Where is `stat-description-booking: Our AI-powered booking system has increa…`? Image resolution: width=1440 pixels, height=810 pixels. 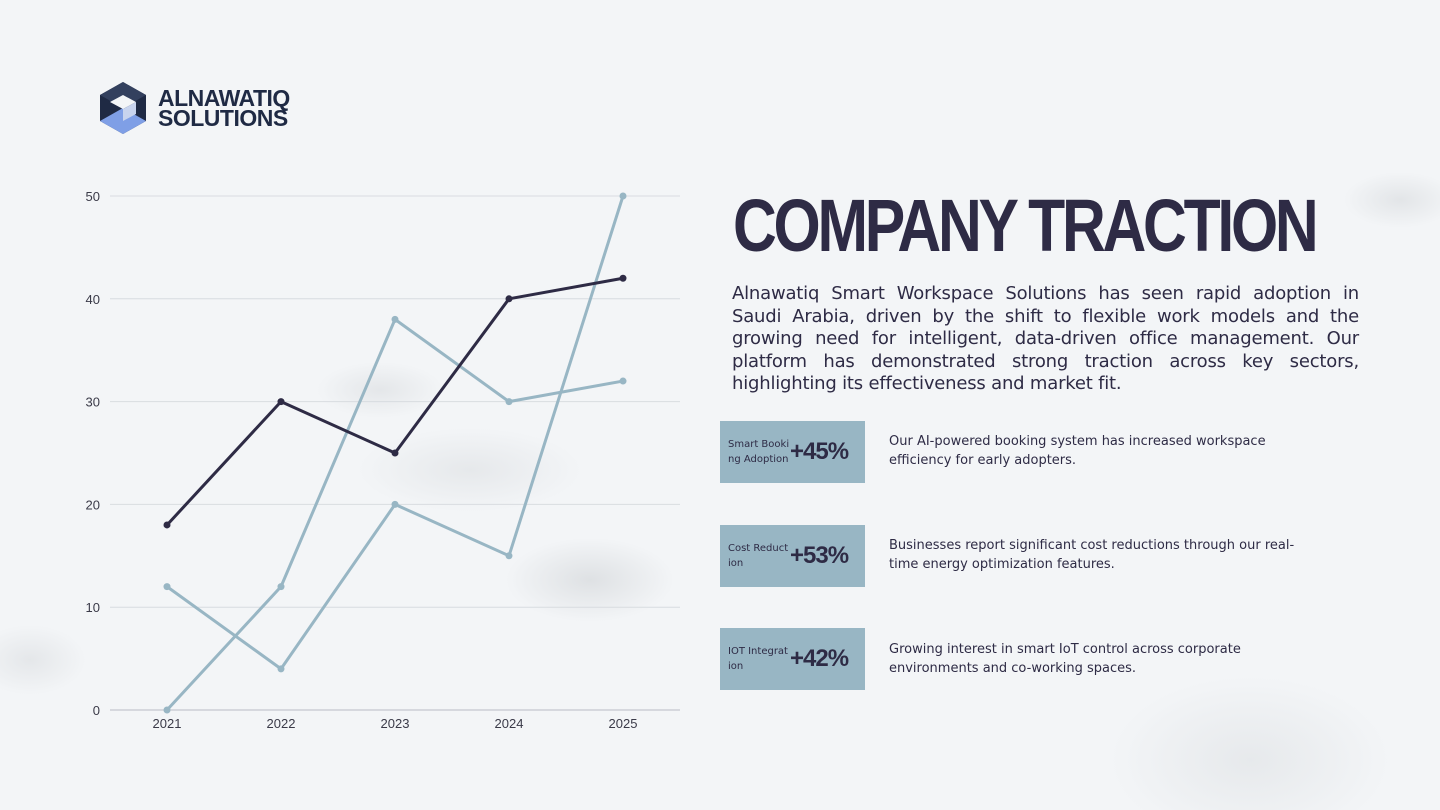 stat-description-booking: Our AI-powered booking system has increa… is located at coordinates (1077, 451).